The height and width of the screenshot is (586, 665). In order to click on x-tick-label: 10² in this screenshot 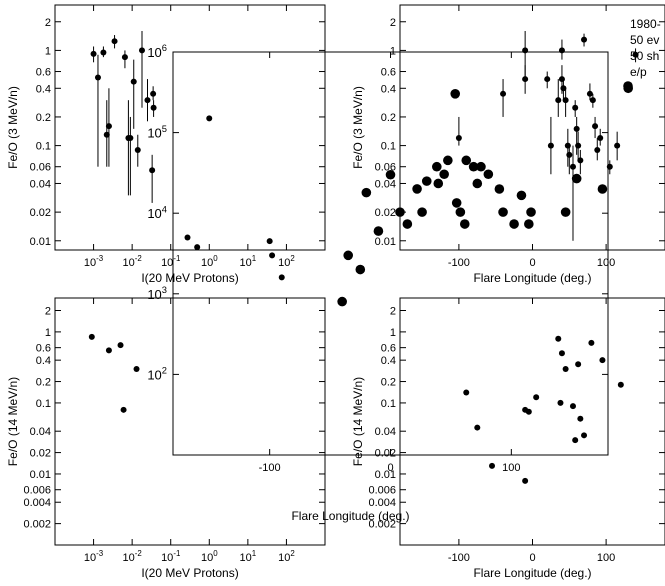, I will do `click(286, 261)`.